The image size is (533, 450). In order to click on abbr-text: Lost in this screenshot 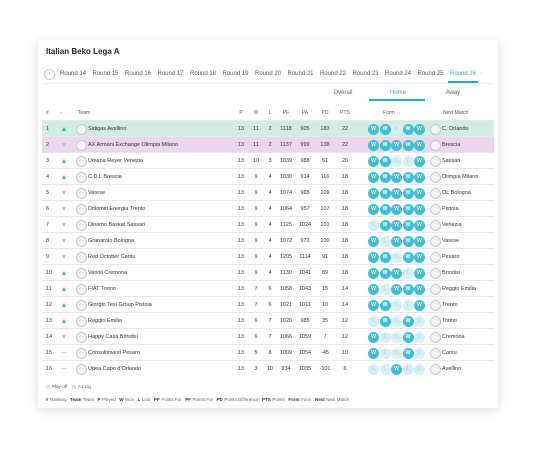, I will do `click(146, 399)`.